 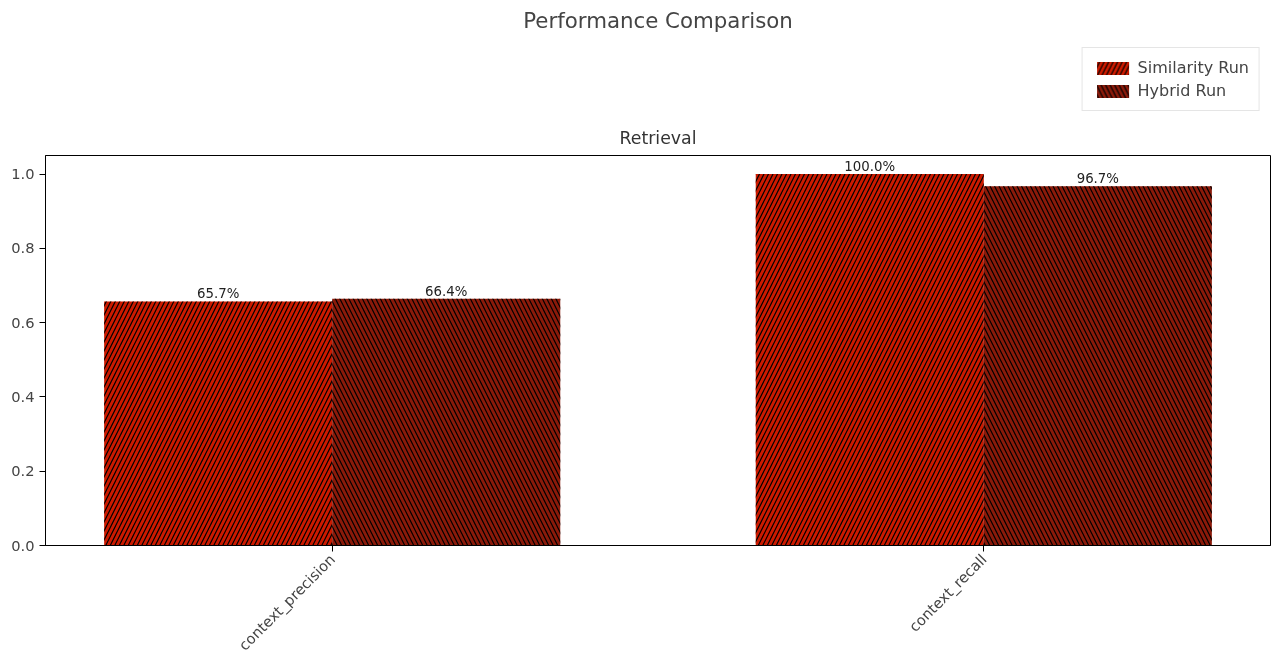 What do you see at coordinates (218, 294) in the screenshot?
I see `data-label: 65.7%` at bounding box center [218, 294].